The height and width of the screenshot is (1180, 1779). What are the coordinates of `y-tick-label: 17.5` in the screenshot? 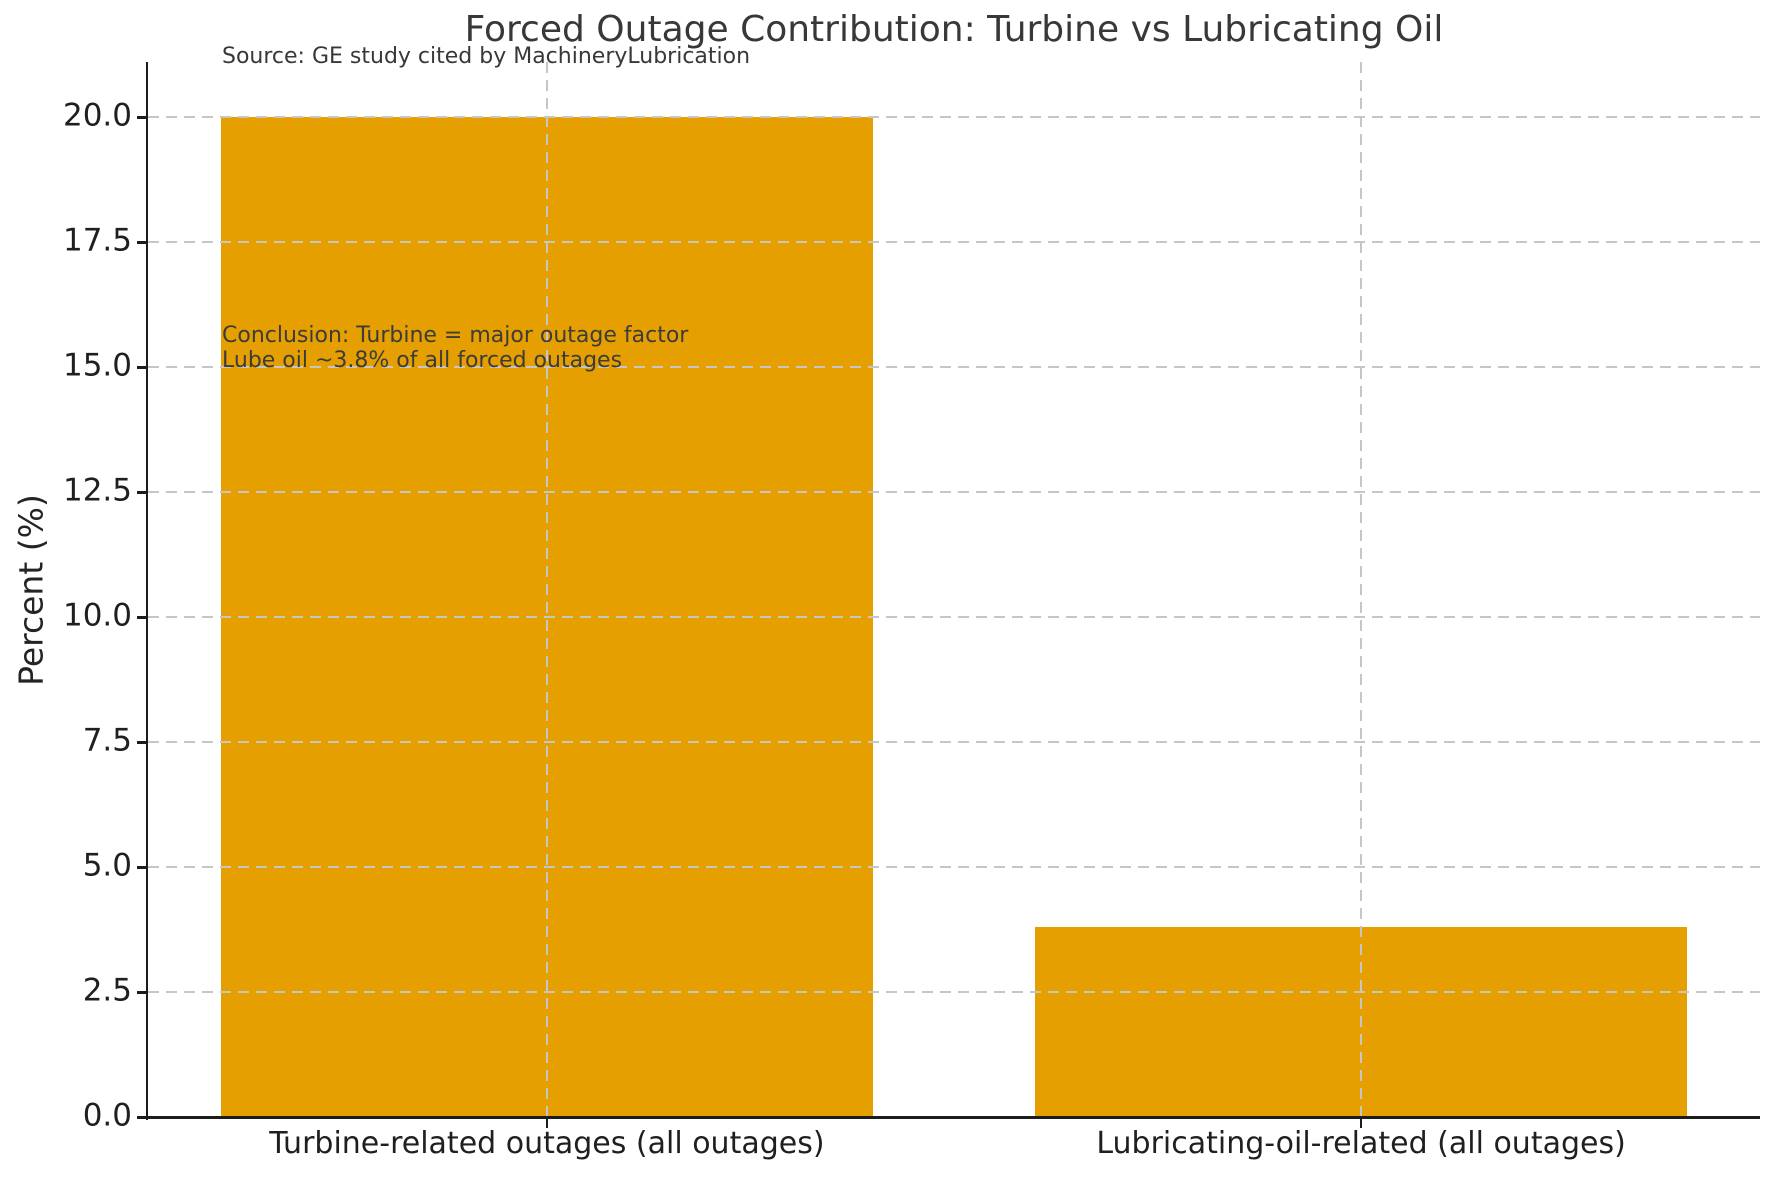 It's located at (97, 240).